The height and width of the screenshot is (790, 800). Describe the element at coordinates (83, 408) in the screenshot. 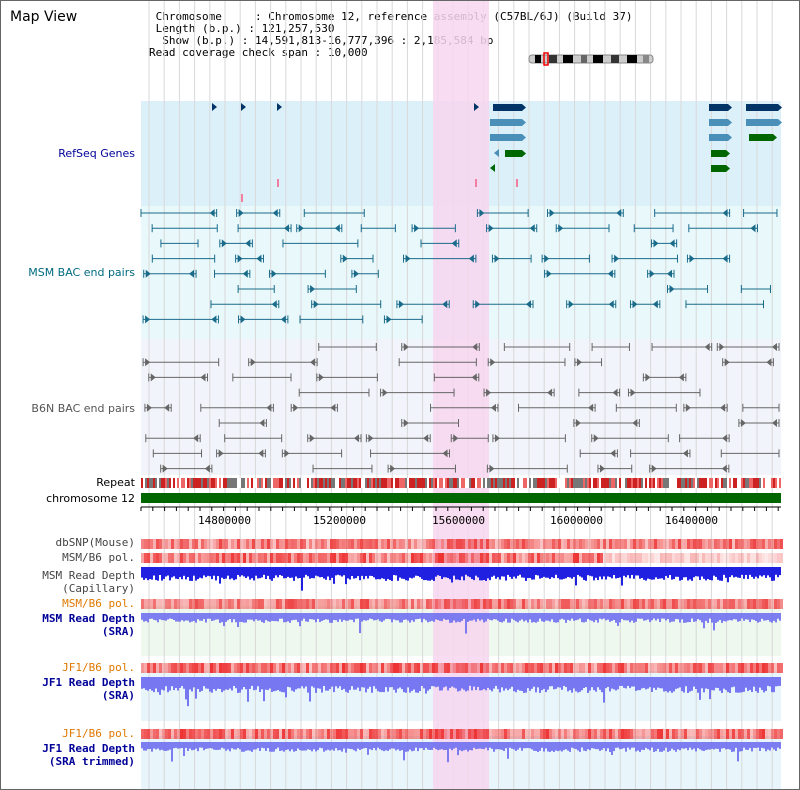

I see `b6n-bac-track-label: B6N BAC end pairs` at that location.